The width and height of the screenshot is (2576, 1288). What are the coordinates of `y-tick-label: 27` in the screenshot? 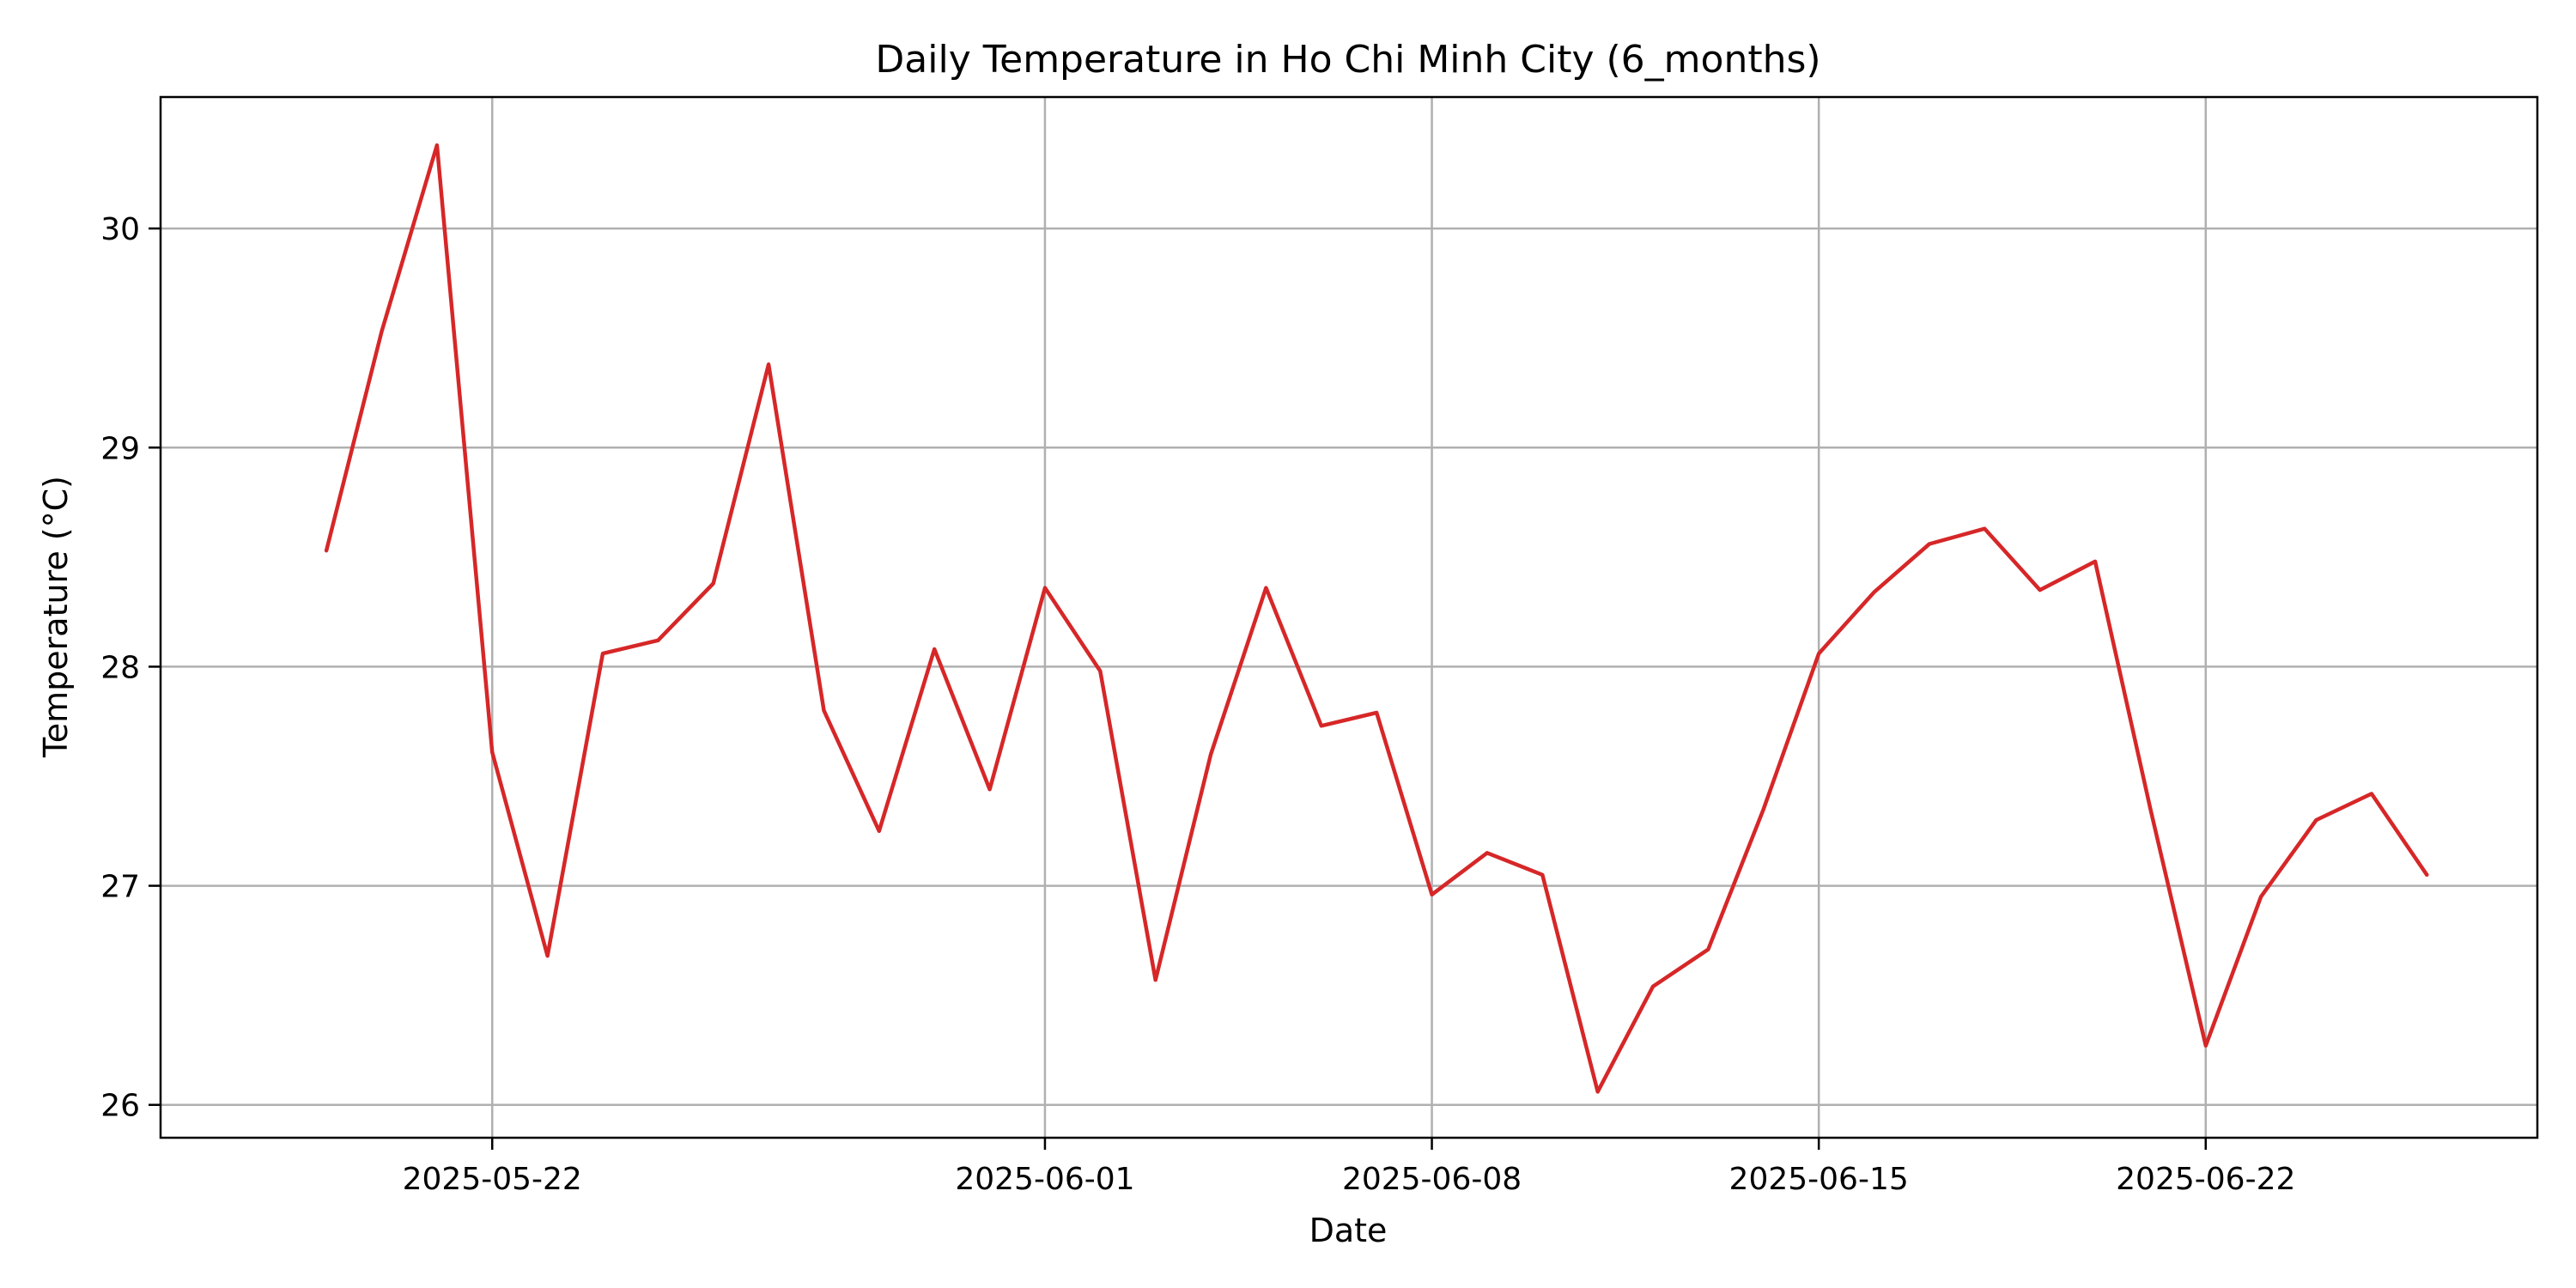 It's located at (120, 888).